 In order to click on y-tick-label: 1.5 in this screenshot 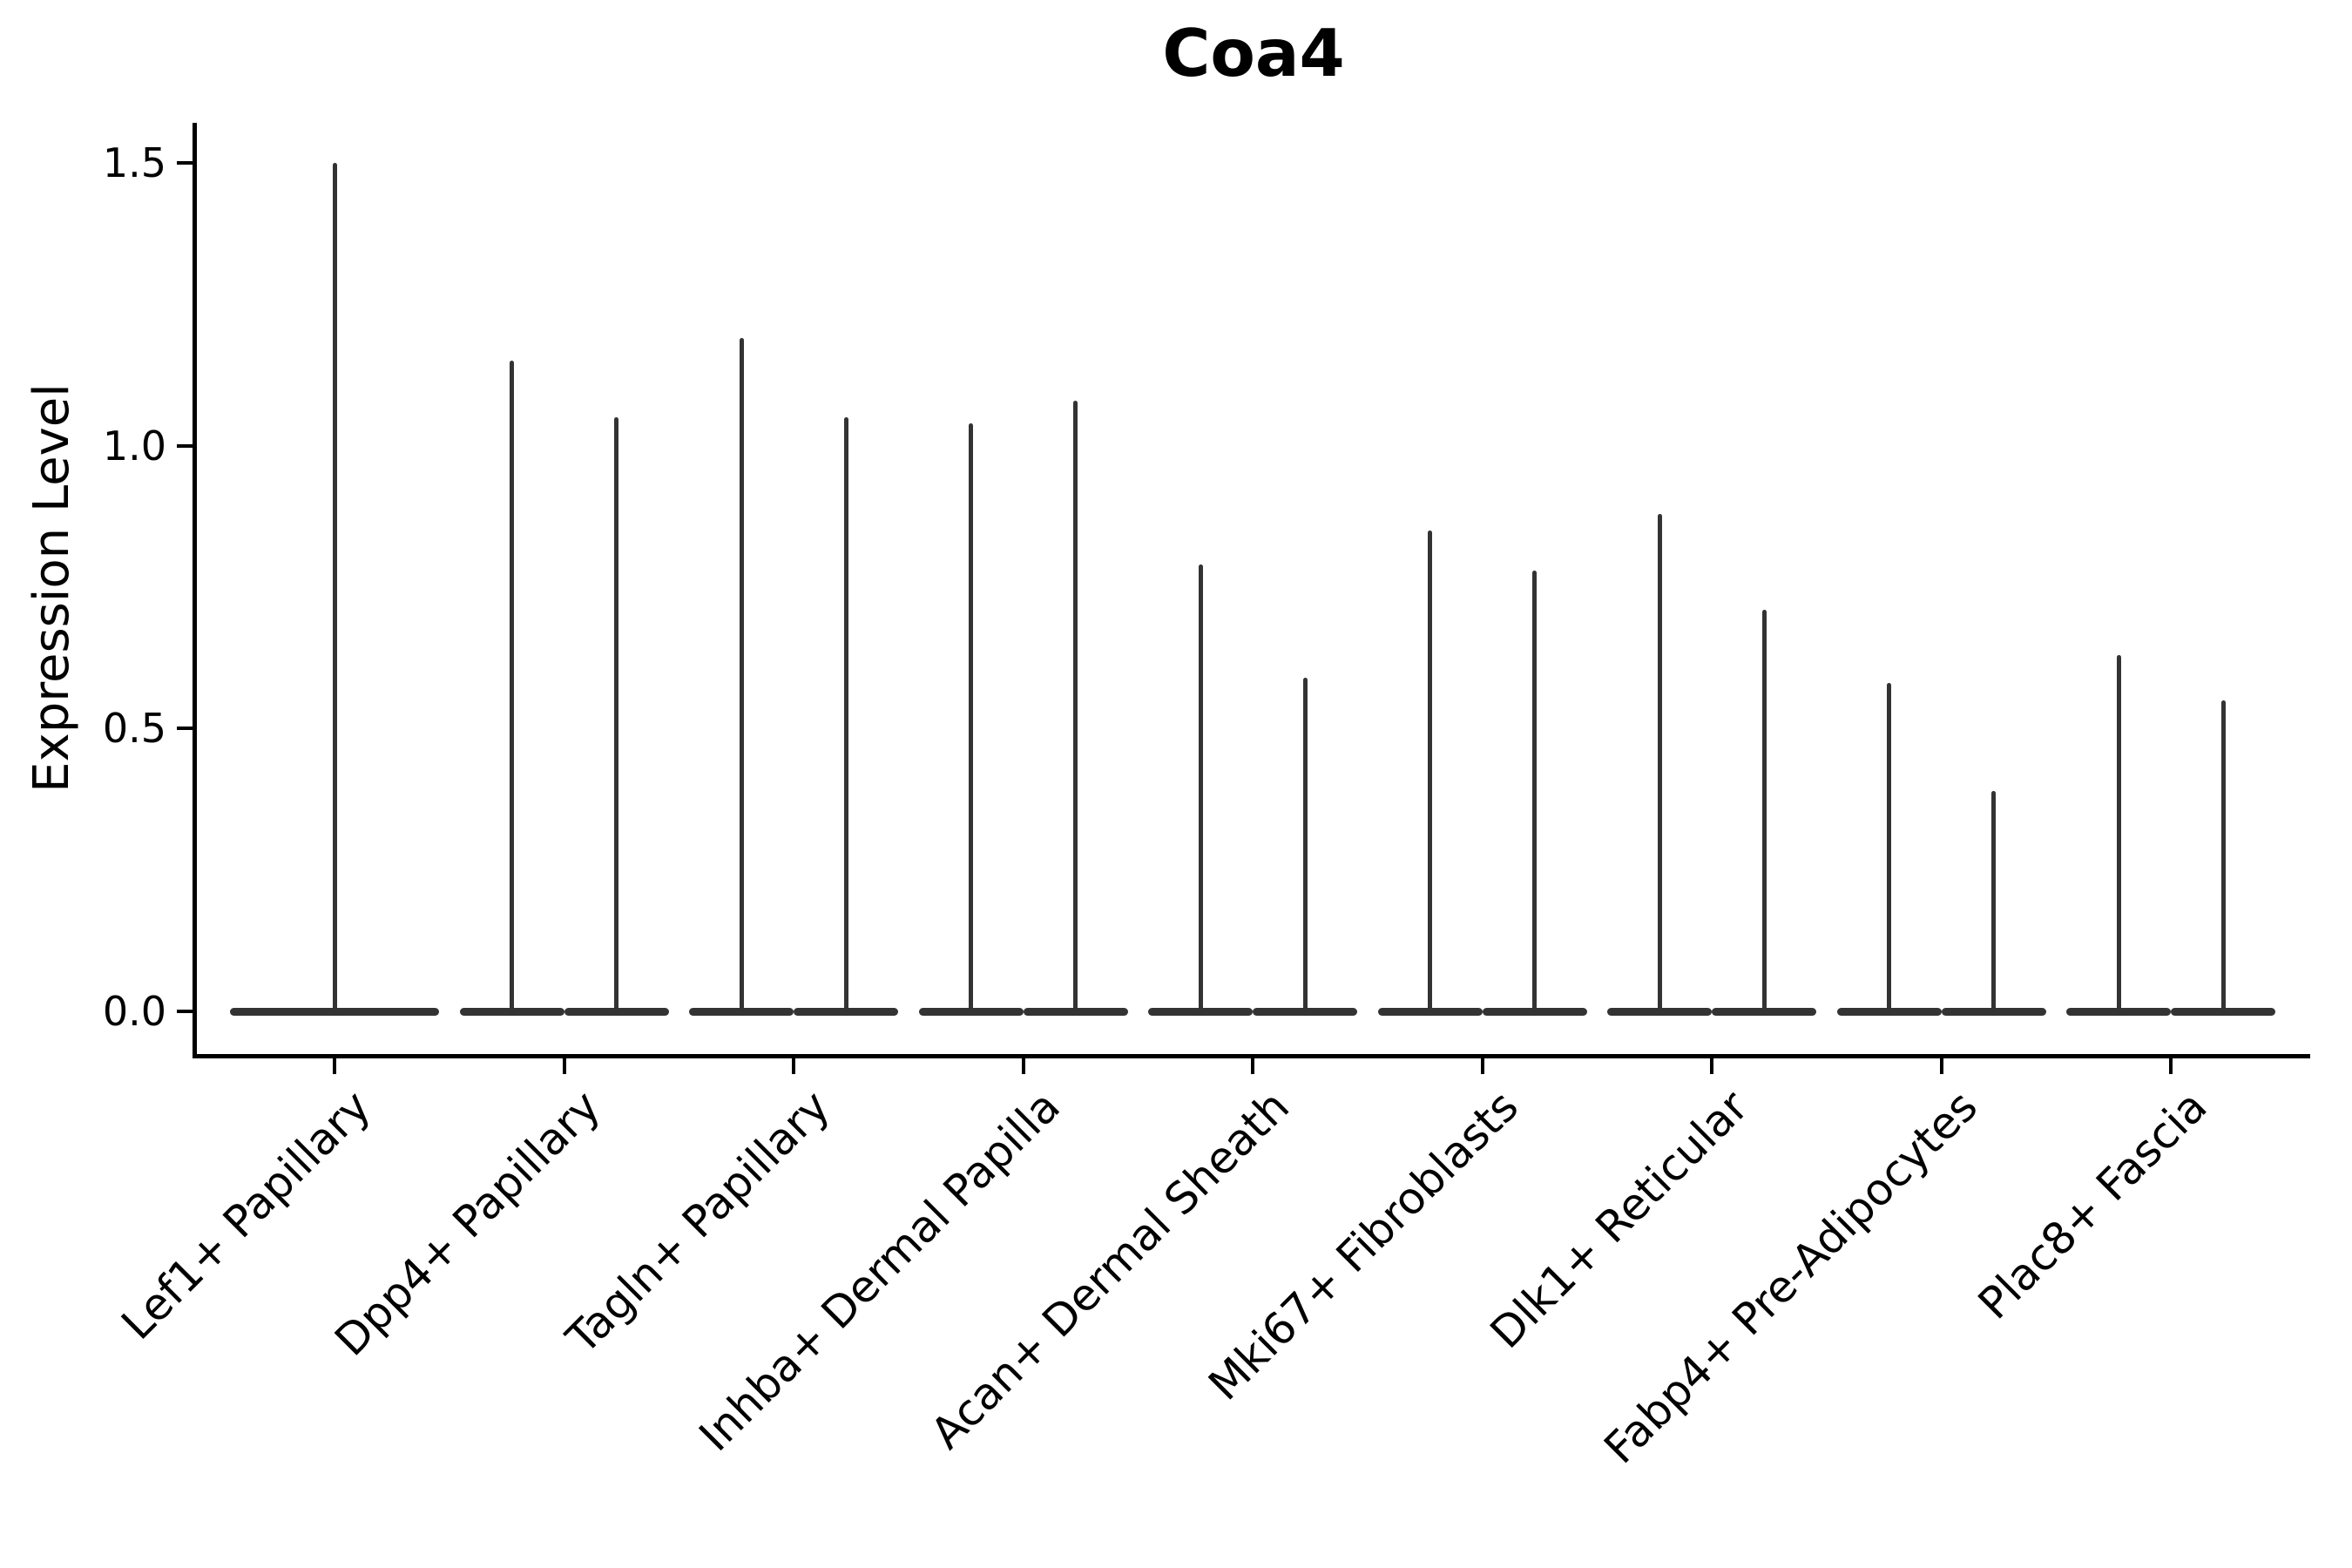, I will do `click(134, 163)`.